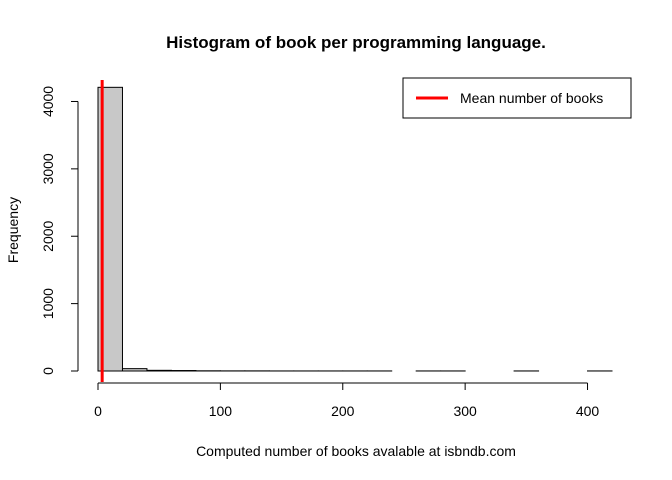 This screenshot has width=672, height=480. I want to click on y-tick-label: 4000, so click(48, 101).